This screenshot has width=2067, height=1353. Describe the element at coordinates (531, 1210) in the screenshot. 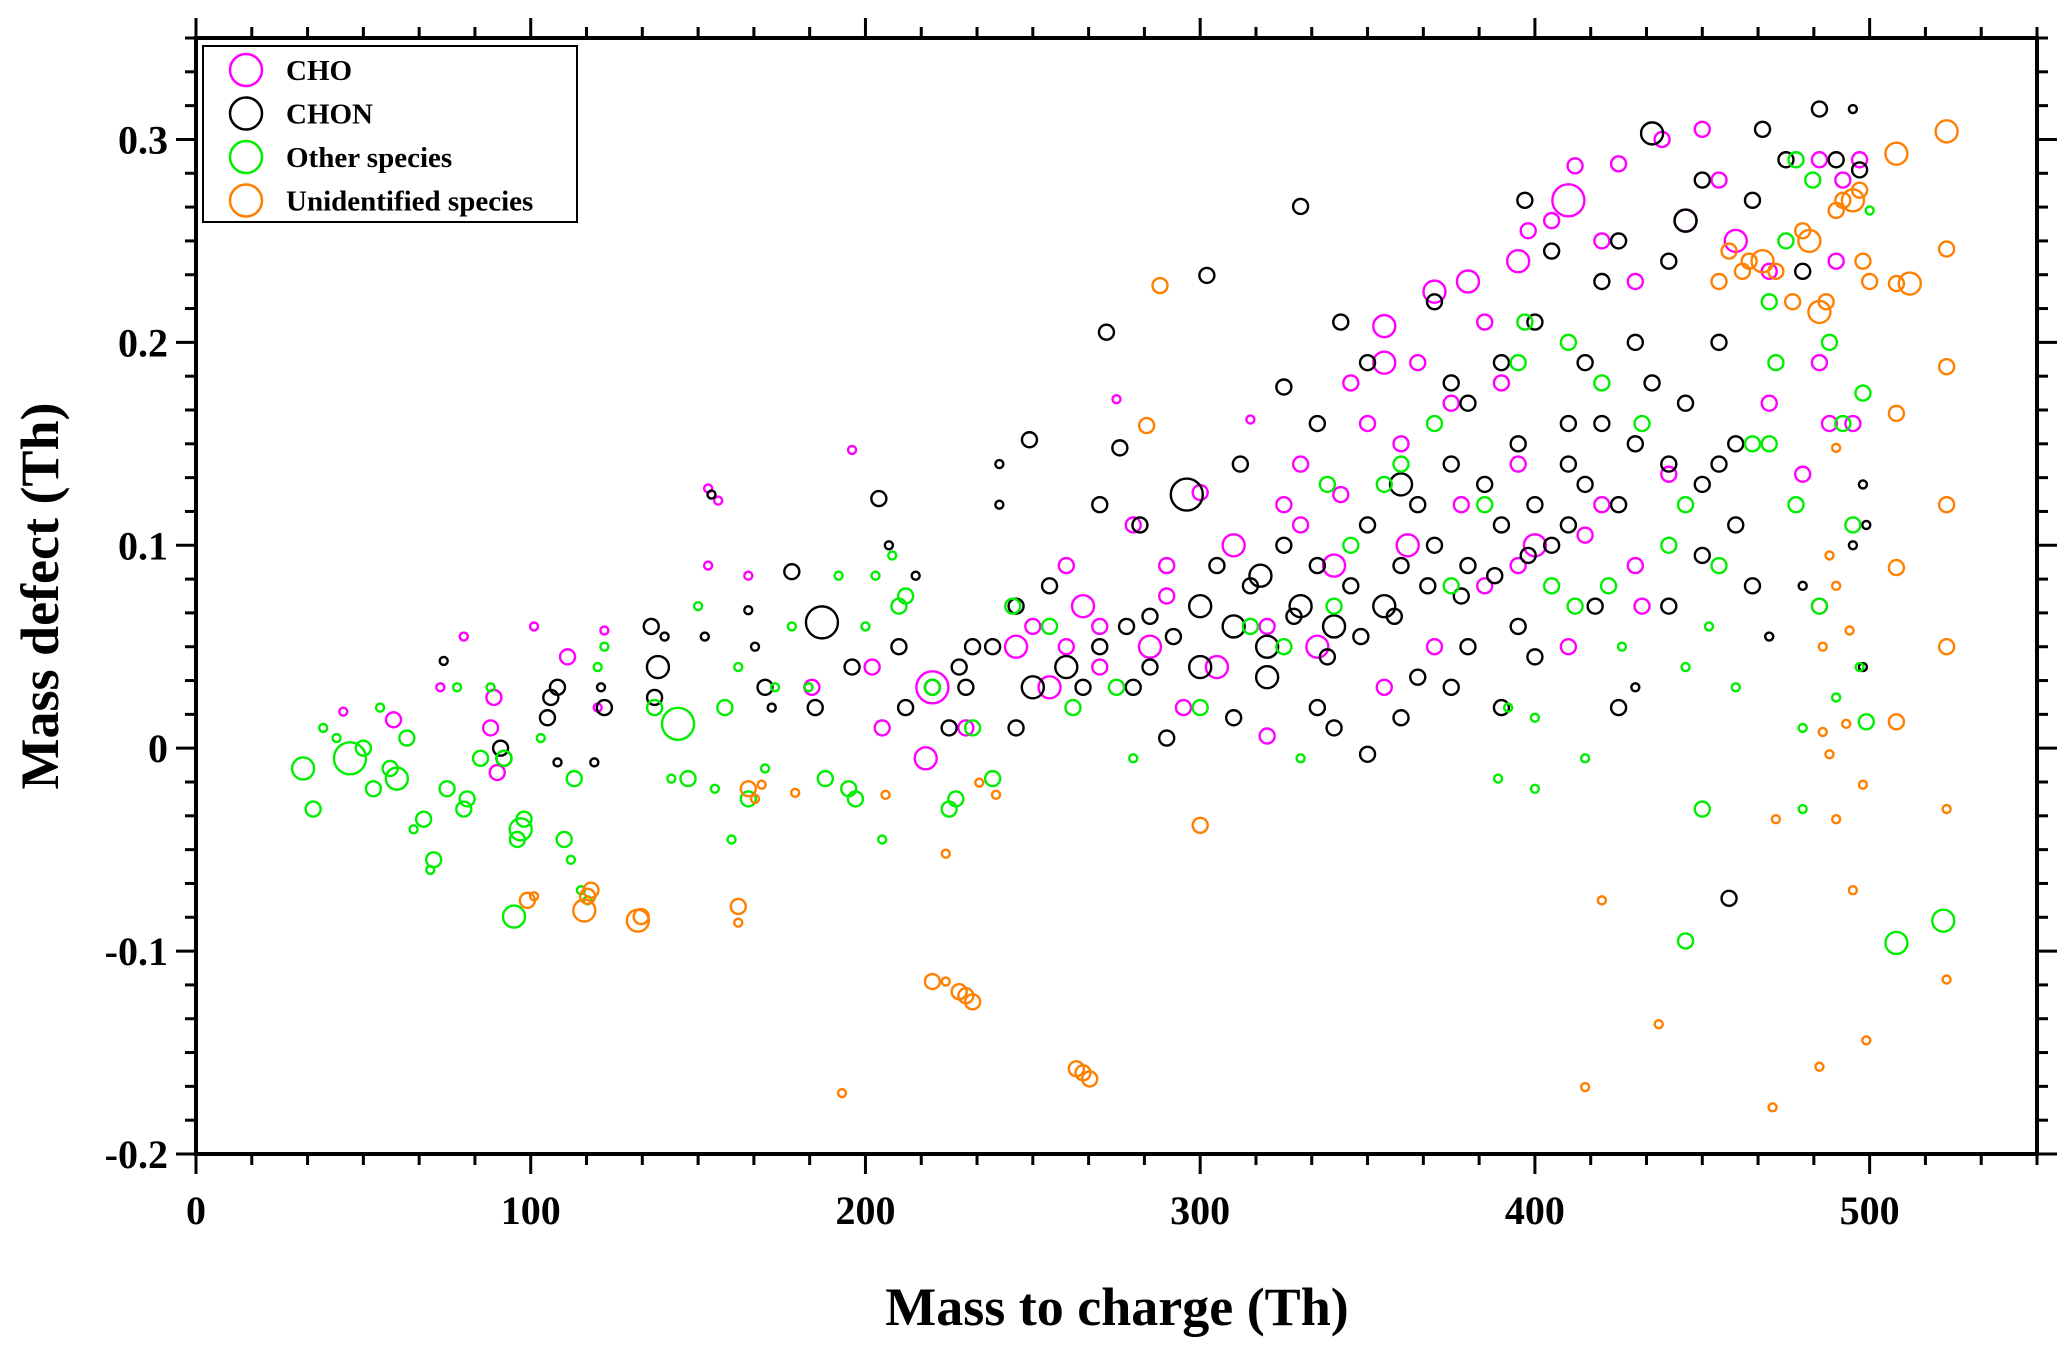

I see `x-tick-label: 100` at that location.